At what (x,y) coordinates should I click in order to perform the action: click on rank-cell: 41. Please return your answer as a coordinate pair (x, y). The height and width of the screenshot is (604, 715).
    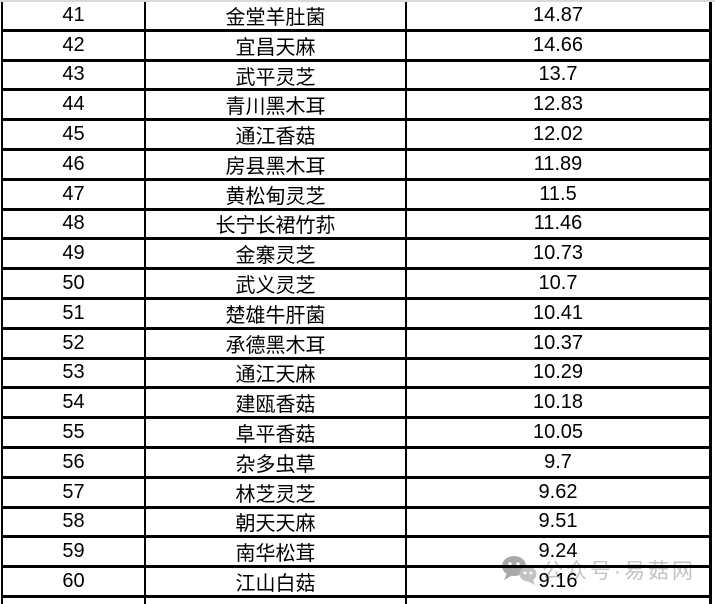
    Looking at the image, I should click on (74, 15).